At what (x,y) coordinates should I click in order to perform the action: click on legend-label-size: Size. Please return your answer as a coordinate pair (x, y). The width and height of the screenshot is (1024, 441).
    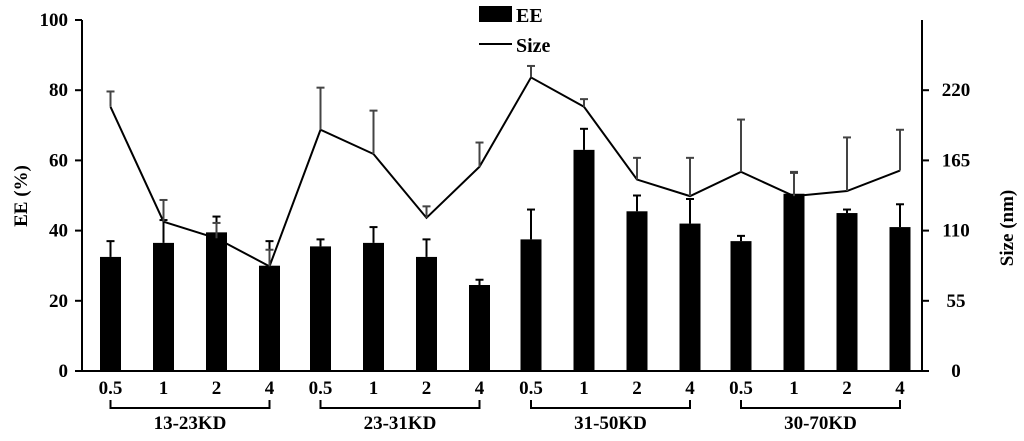
    Looking at the image, I should click on (533, 46).